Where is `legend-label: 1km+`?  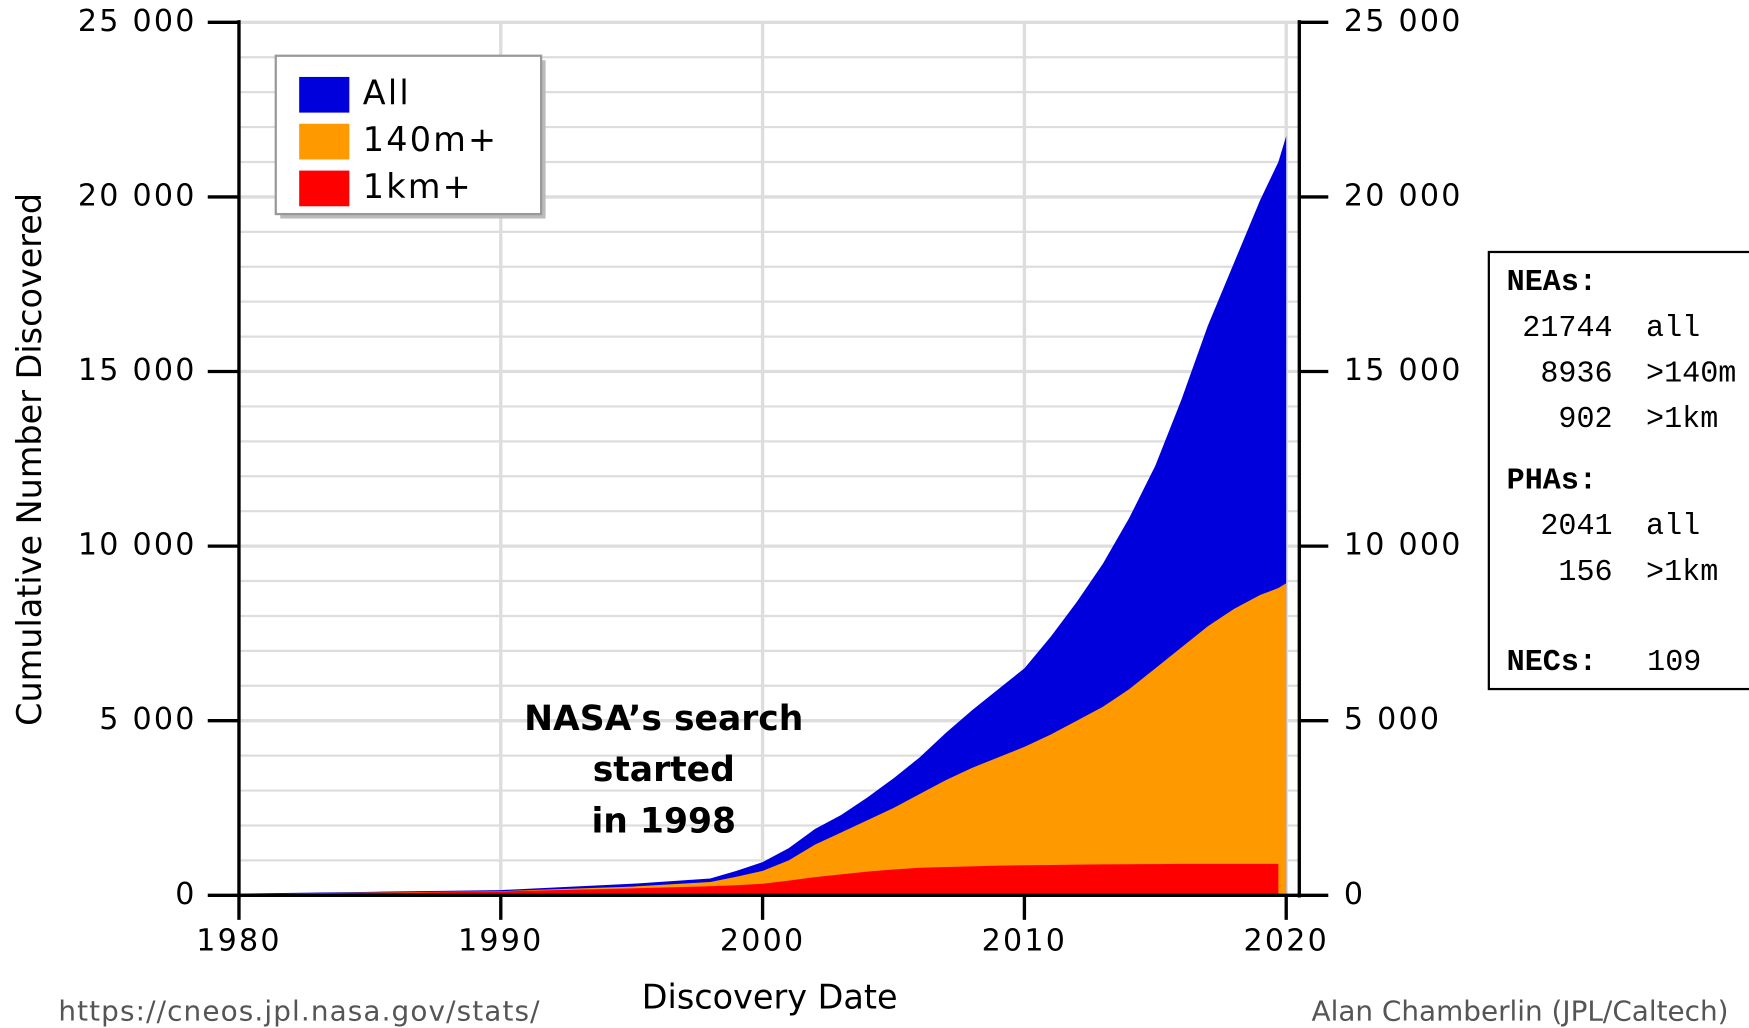
legend-label: 1km+ is located at coordinates (418, 186).